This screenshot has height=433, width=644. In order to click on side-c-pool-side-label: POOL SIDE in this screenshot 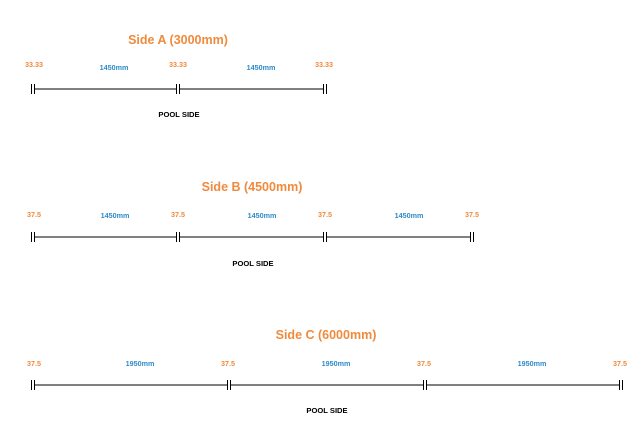, I will do `click(326, 410)`.